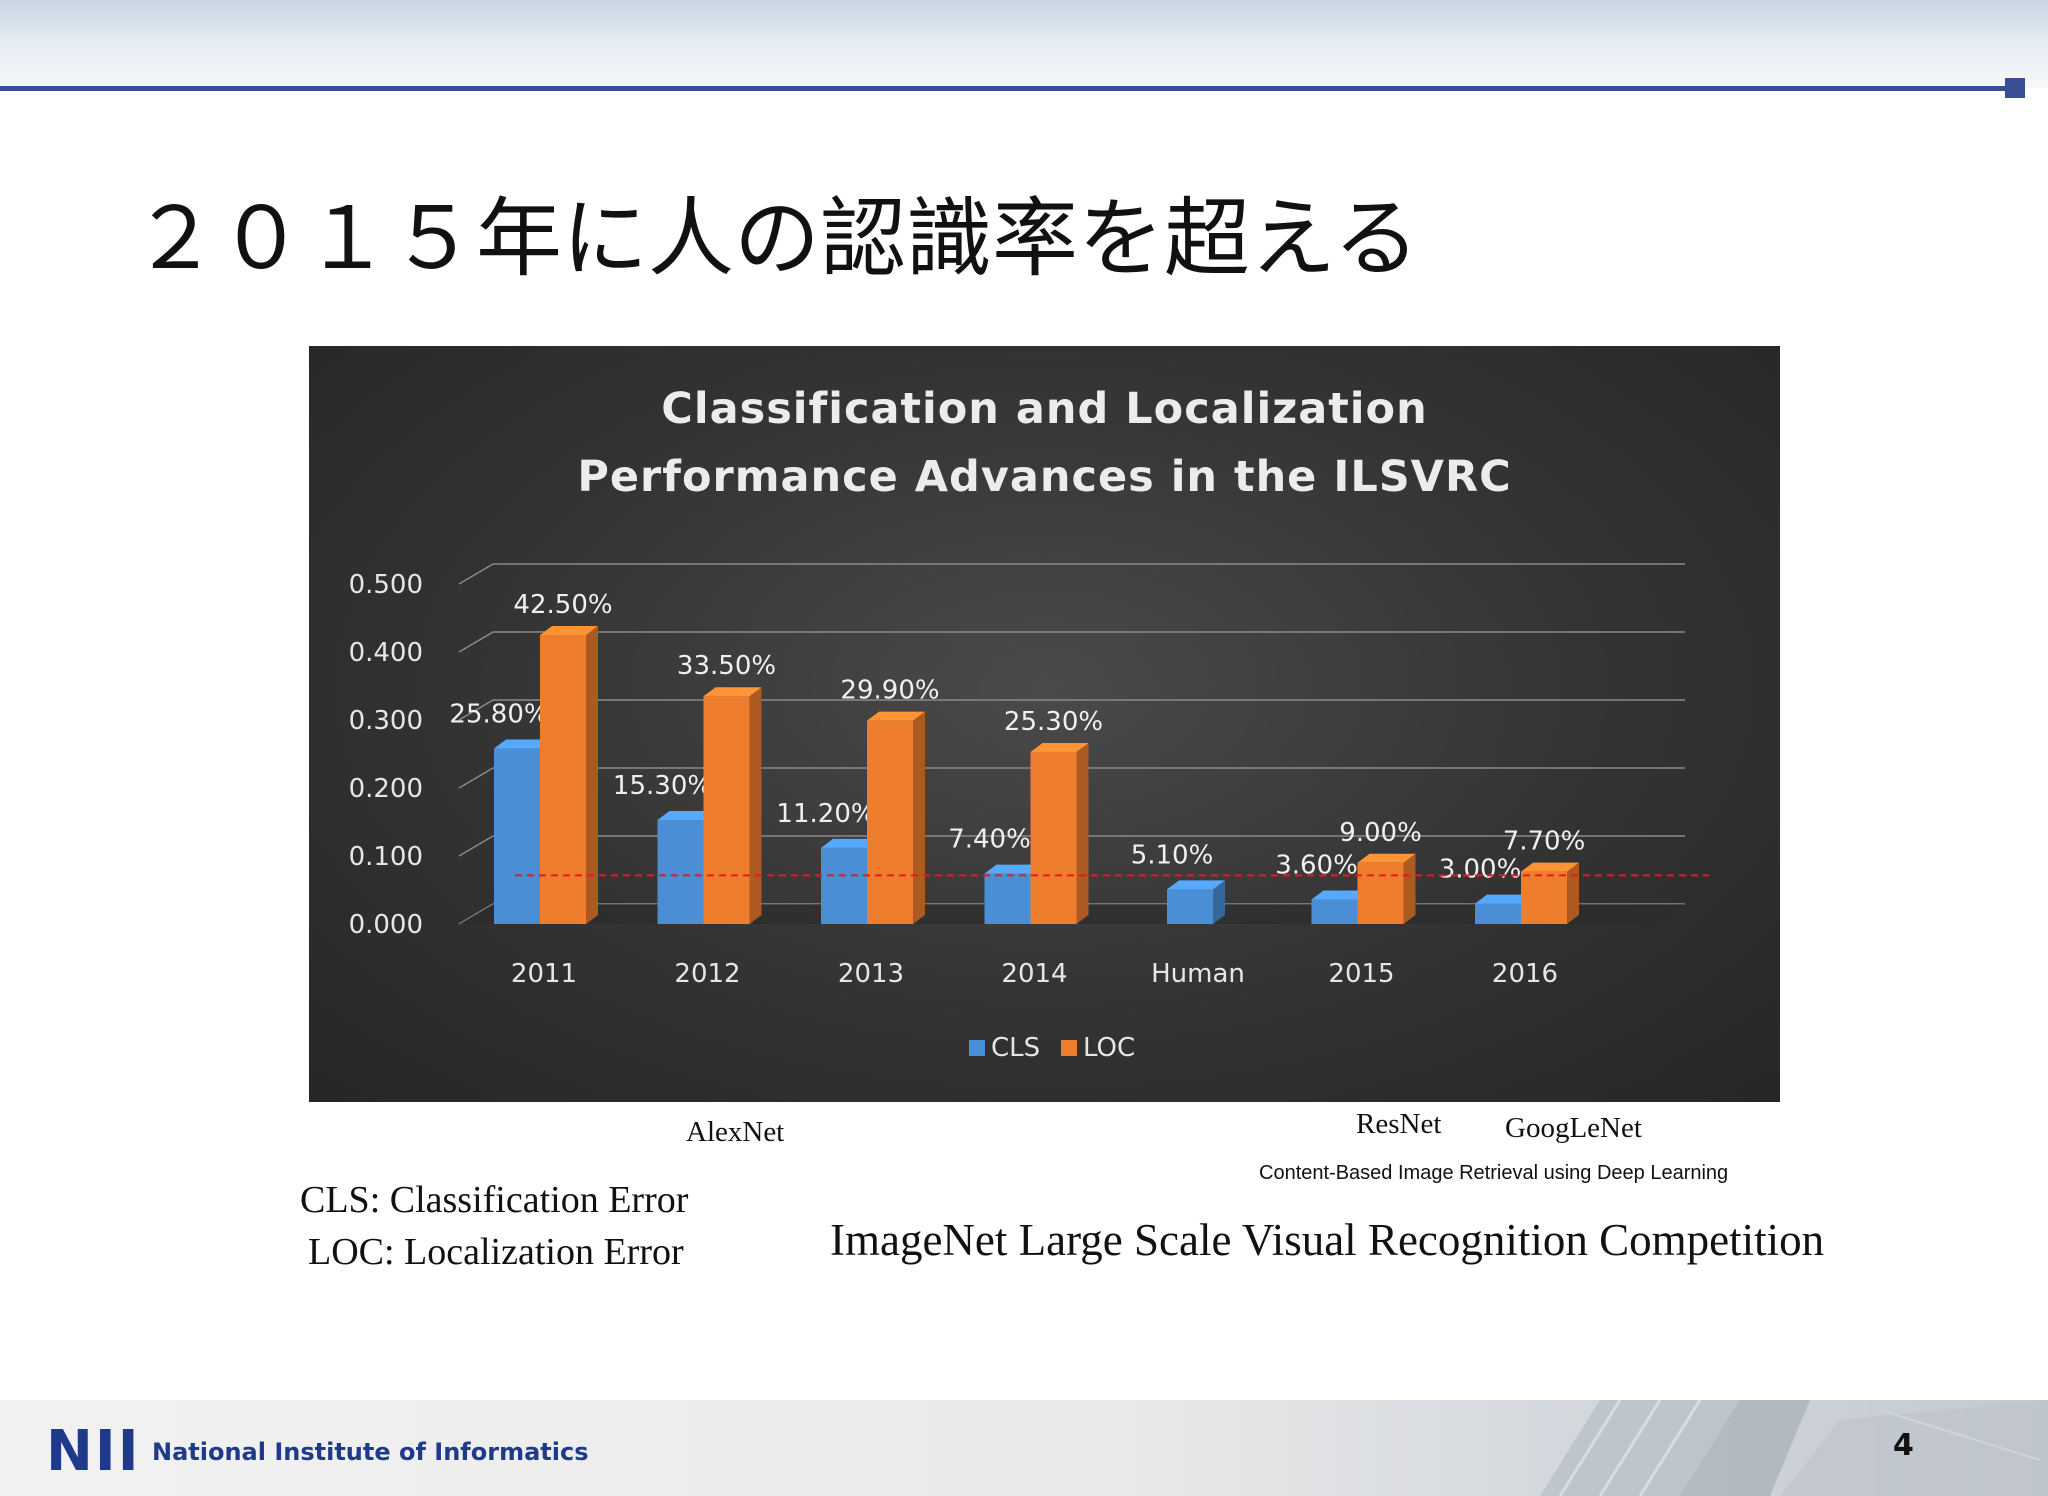 The image size is (2048, 1496). Describe the element at coordinates (563, 779) in the screenshot. I see `bar-loc-2011` at that location.